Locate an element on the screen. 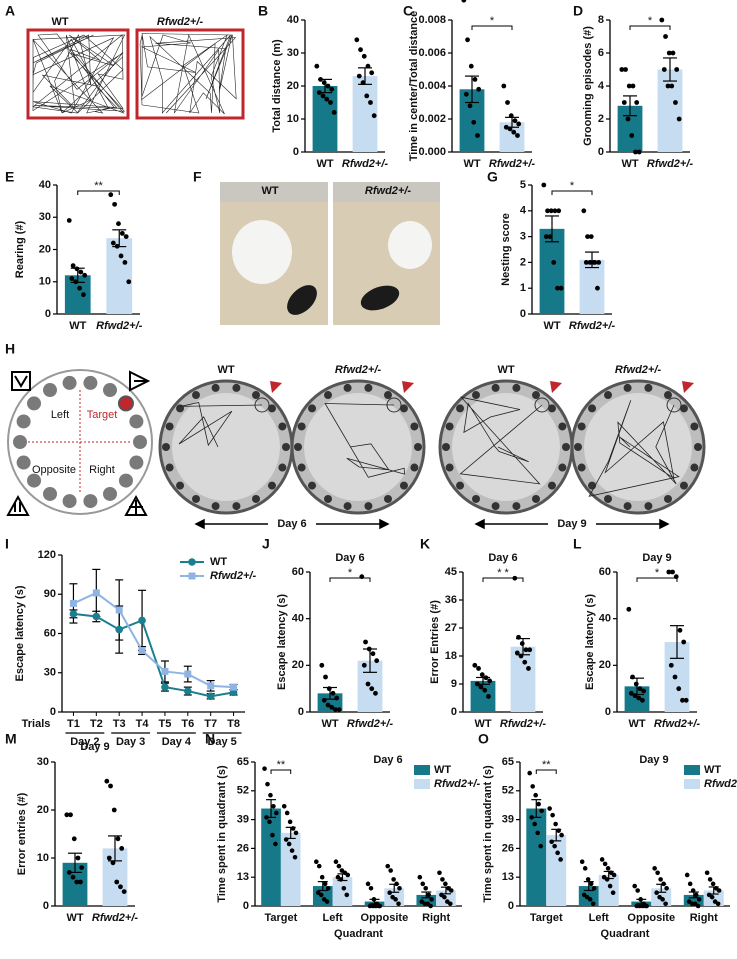 The width and height of the screenshot is (737, 959). y-tick-label: 0.000 is located at coordinates (432, 152).